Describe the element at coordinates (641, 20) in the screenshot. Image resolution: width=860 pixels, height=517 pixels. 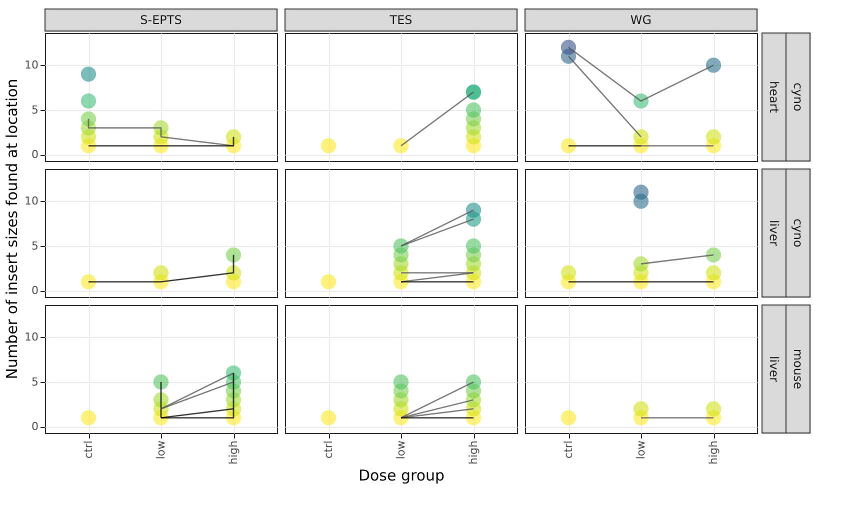
I see `chart-title: WG` at that location.